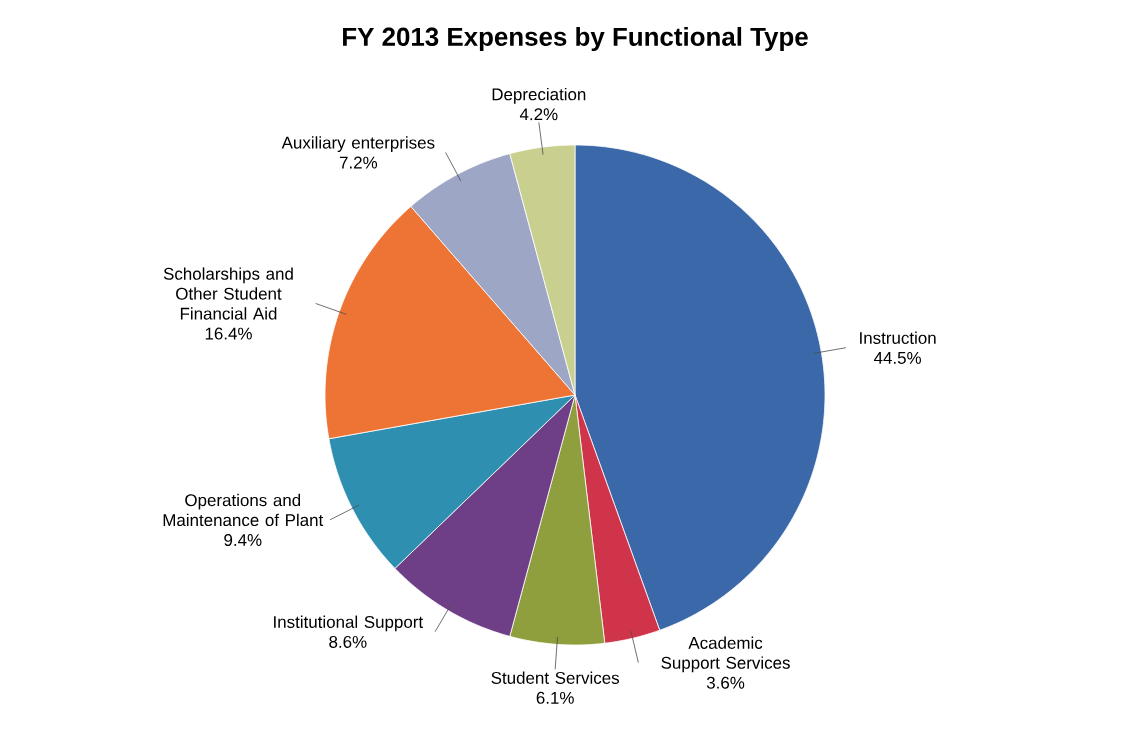 The width and height of the screenshot is (1133, 742). I want to click on slice-label: Institutional Support, so click(348, 623).